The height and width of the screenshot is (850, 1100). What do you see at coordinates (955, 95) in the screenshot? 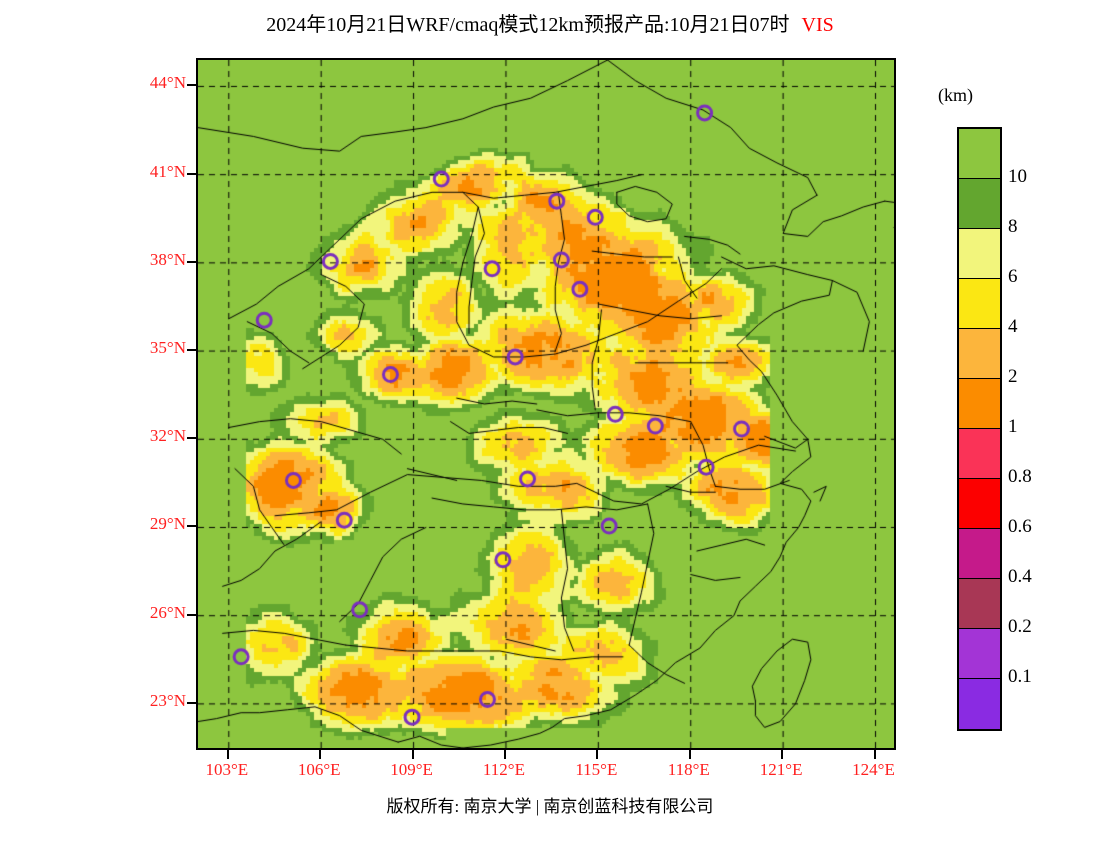
I see `colorbar-unit-label: (km)` at bounding box center [955, 95].